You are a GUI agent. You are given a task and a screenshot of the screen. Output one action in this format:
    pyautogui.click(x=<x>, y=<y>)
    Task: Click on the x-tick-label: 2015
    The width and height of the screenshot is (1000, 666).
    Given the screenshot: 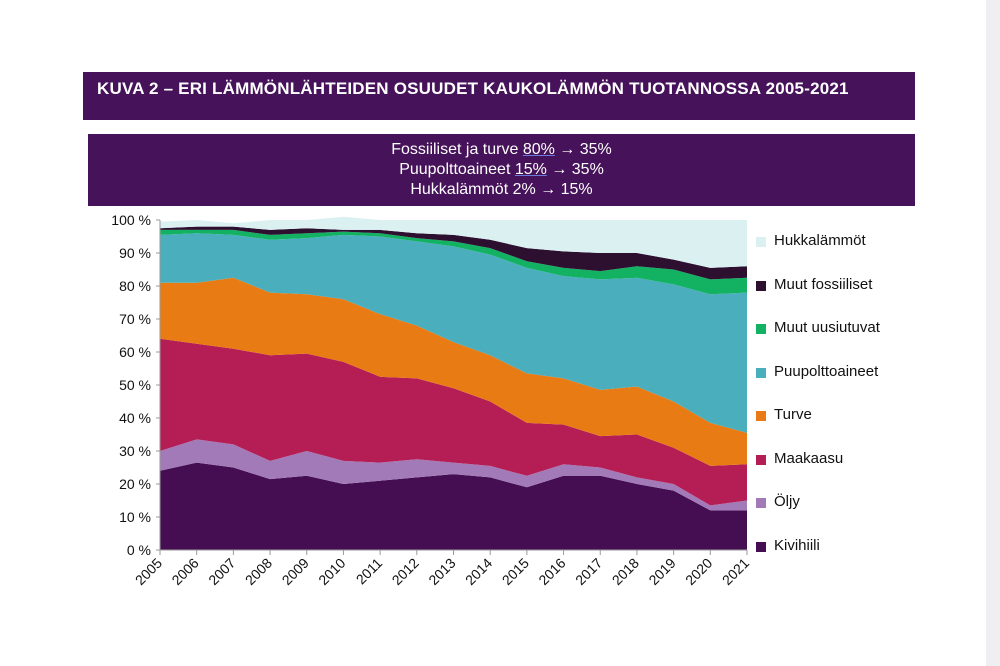 What is the action you would take?
    pyautogui.click(x=515, y=571)
    